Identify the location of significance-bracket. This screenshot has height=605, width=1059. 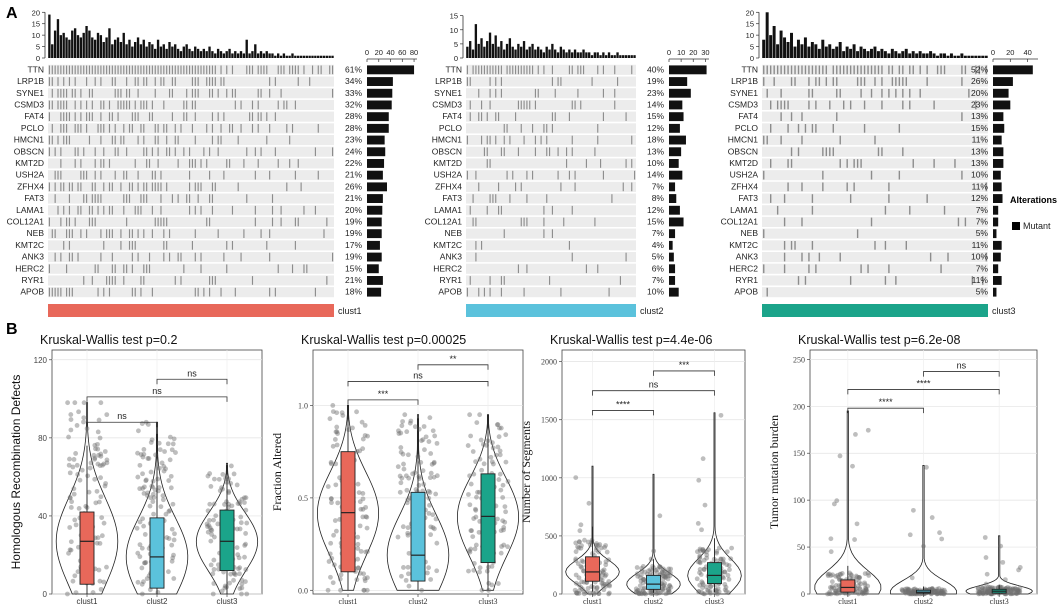
(383, 402).